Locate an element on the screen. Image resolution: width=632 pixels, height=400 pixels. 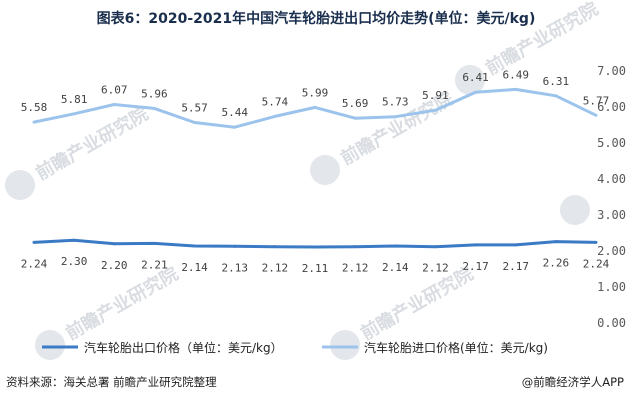
data-label-export: 2.11 is located at coordinates (315, 268).